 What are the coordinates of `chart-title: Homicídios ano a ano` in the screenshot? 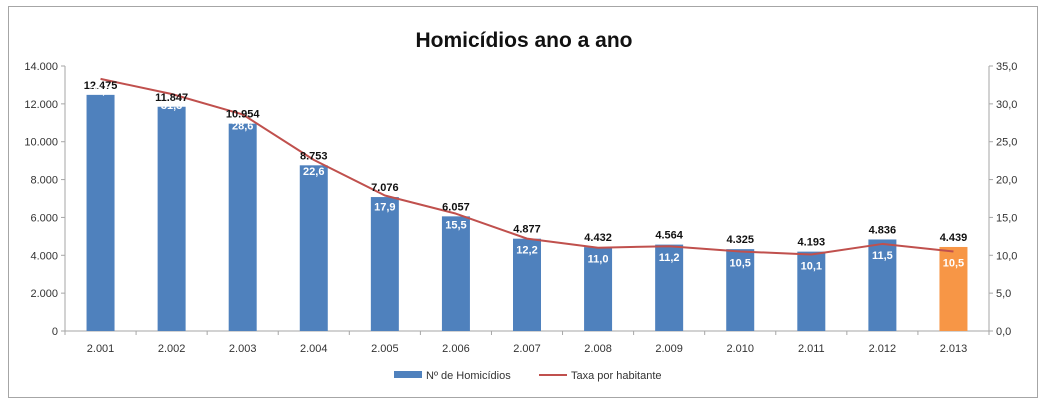 It's located at (523, 40).